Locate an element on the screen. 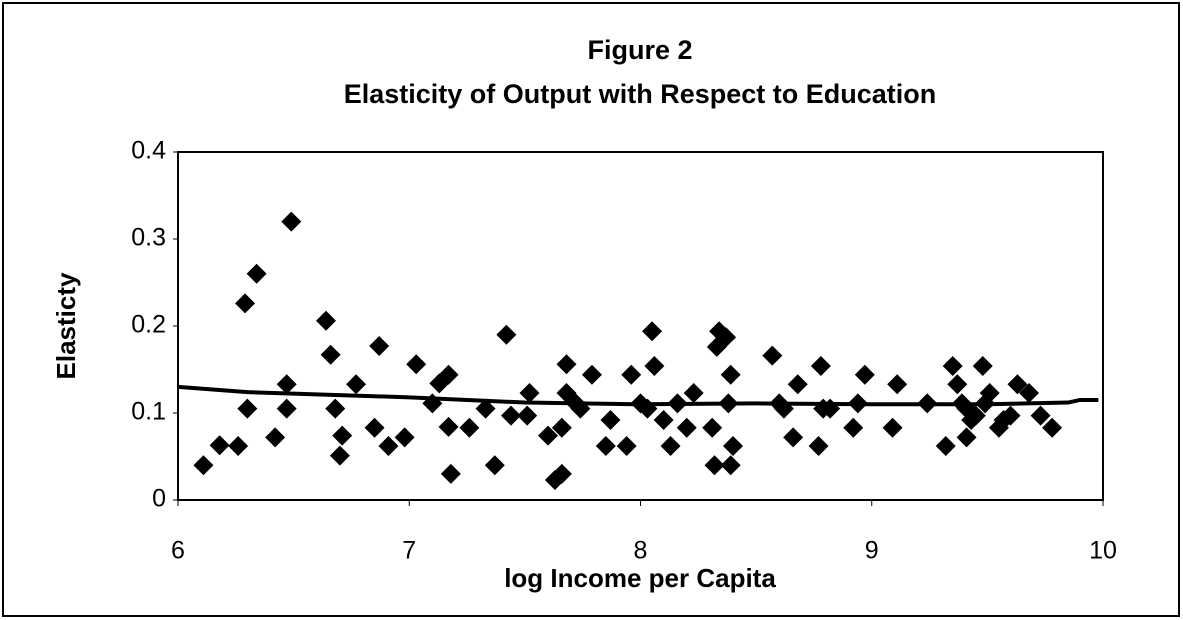 Image resolution: width=1183 pixels, height=620 pixels. y-tick-label: 0.2 is located at coordinates (148, 325).